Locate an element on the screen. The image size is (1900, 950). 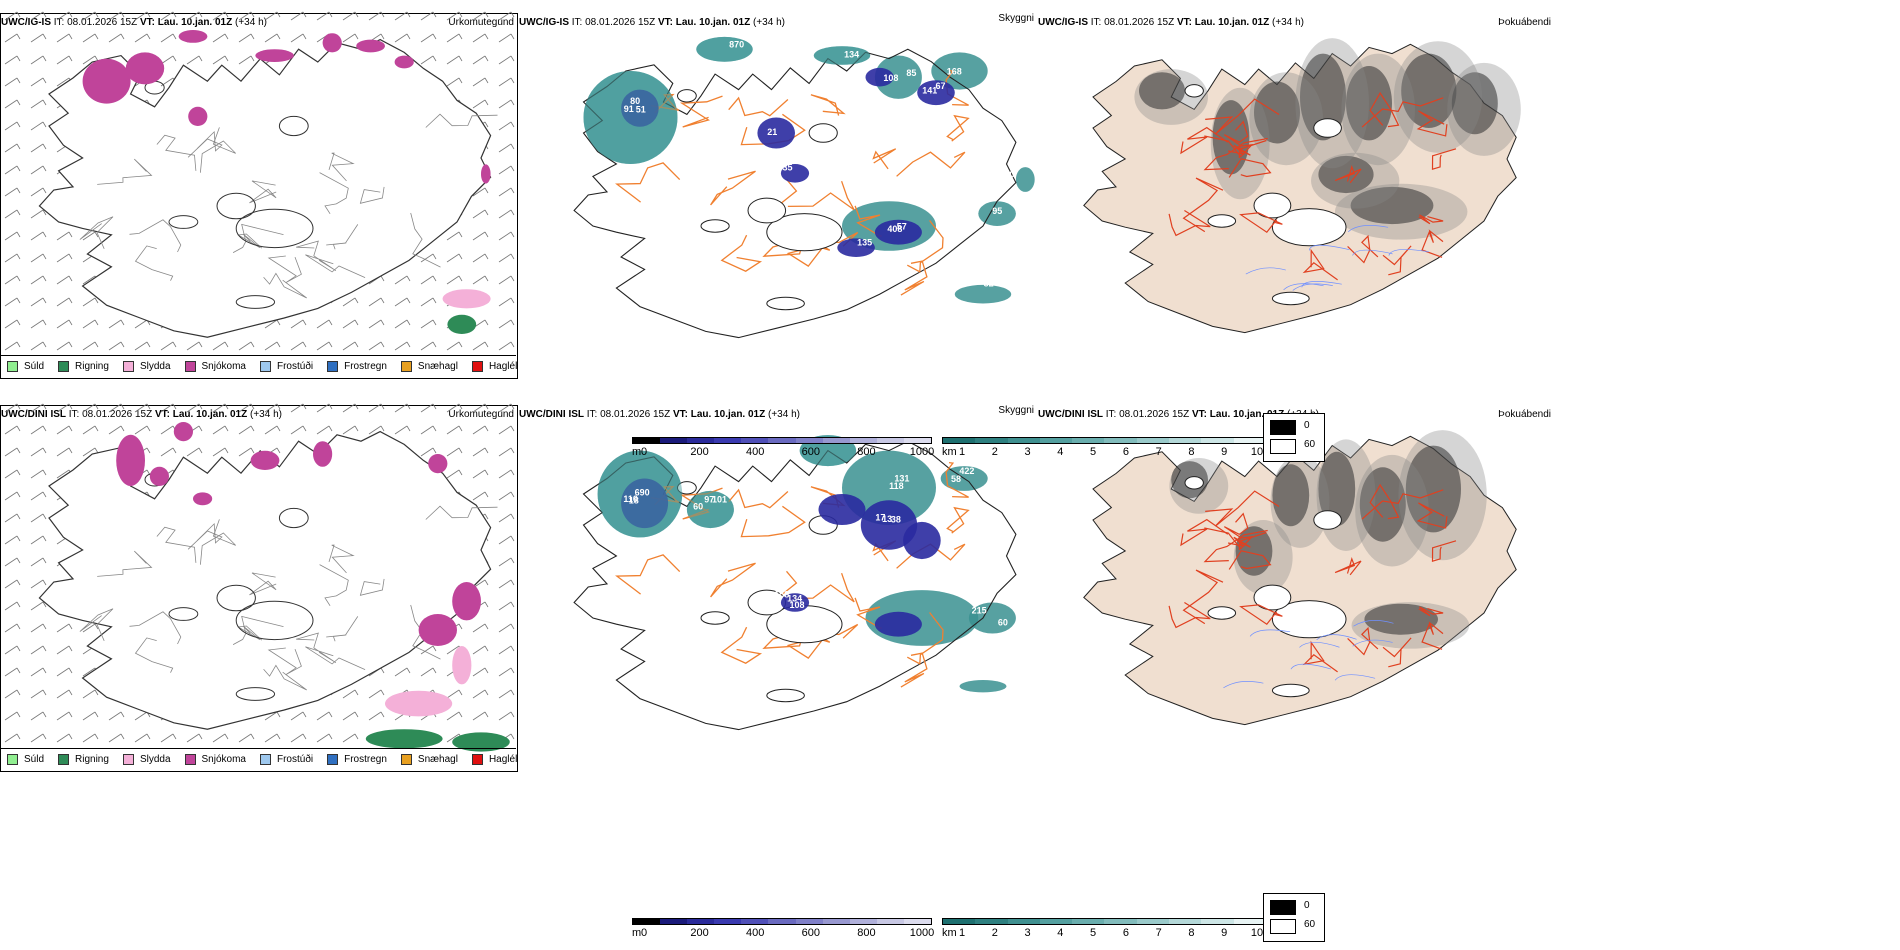
cloud-base-label: 38 is located at coordinates (896, 519).